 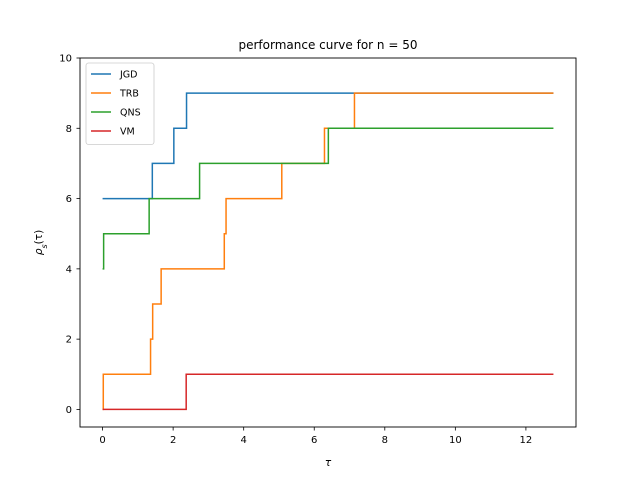 I want to click on x-tick-label: 6, so click(x=314, y=440).